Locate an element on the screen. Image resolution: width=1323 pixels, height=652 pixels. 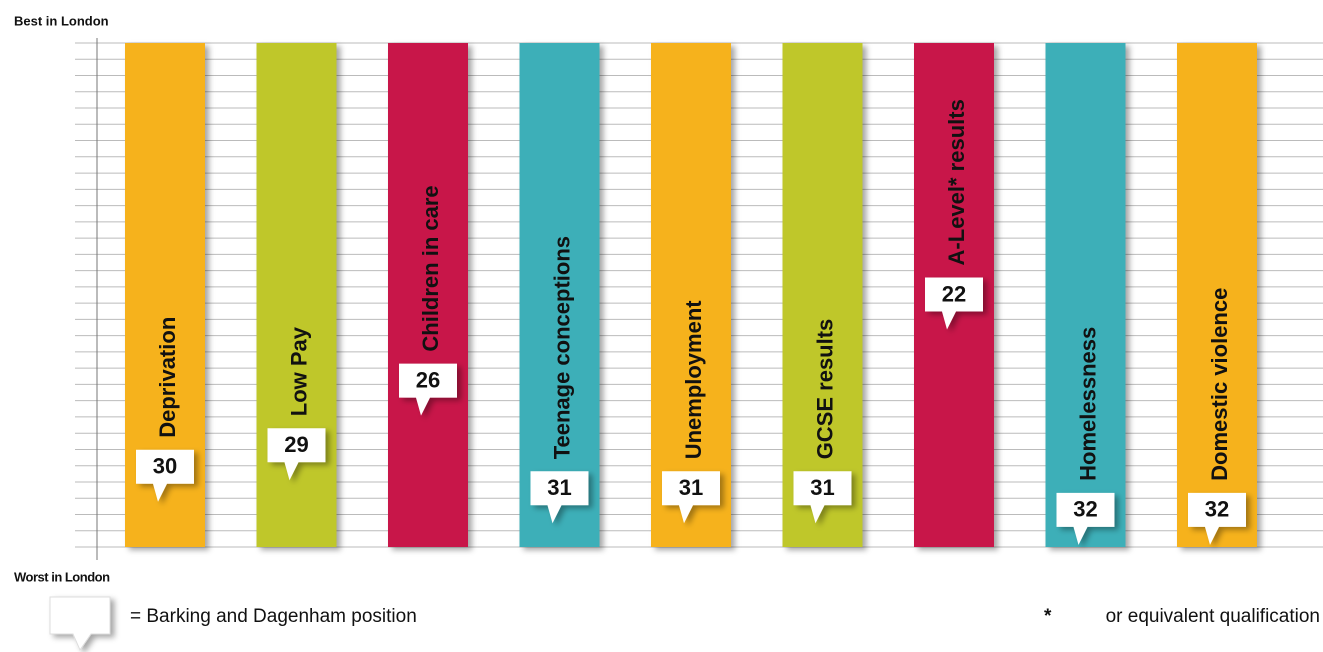
category-label: Deprivation is located at coordinates (167, 377).